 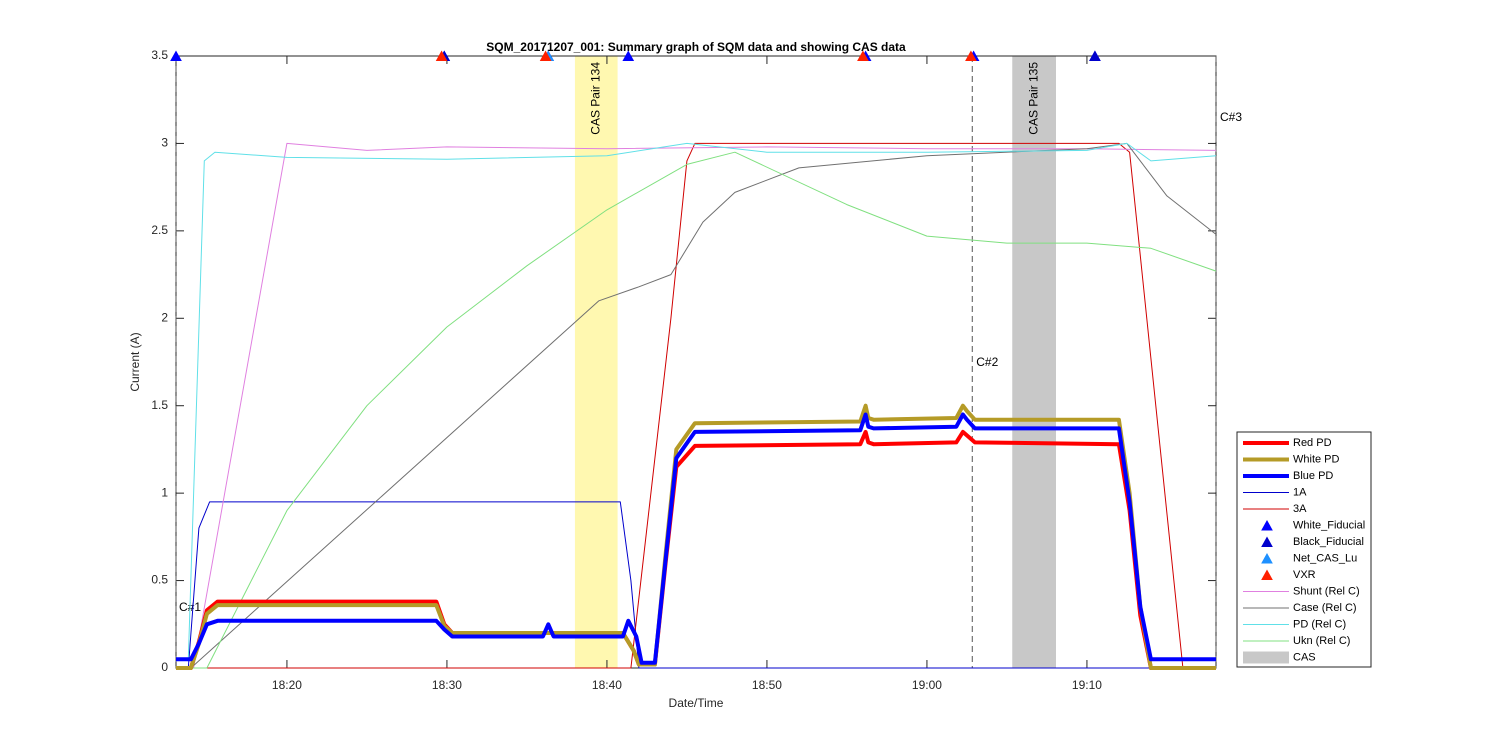 What do you see at coordinates (1326, 591) in the screenshot?
I see `legend-label: Shunt (Rel C)` at bounding box center [1326, 591].